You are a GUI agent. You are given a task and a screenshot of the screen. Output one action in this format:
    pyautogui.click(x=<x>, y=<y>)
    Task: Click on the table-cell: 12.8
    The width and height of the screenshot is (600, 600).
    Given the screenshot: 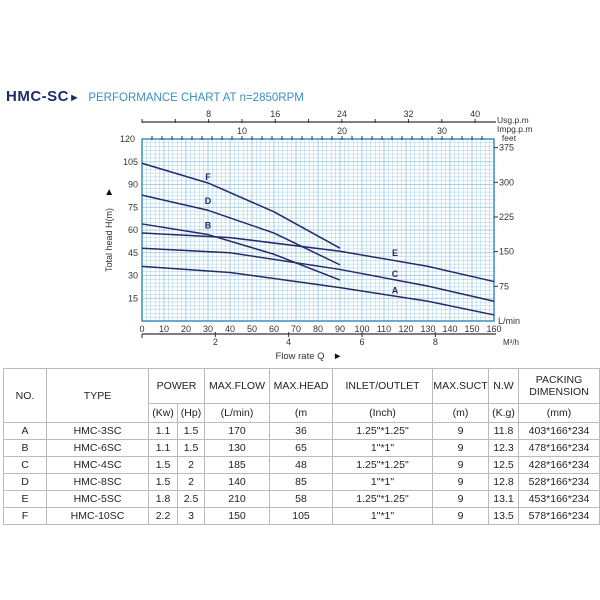 What is the action you would take?
    pyautogui.click(x=504, y=482)
    